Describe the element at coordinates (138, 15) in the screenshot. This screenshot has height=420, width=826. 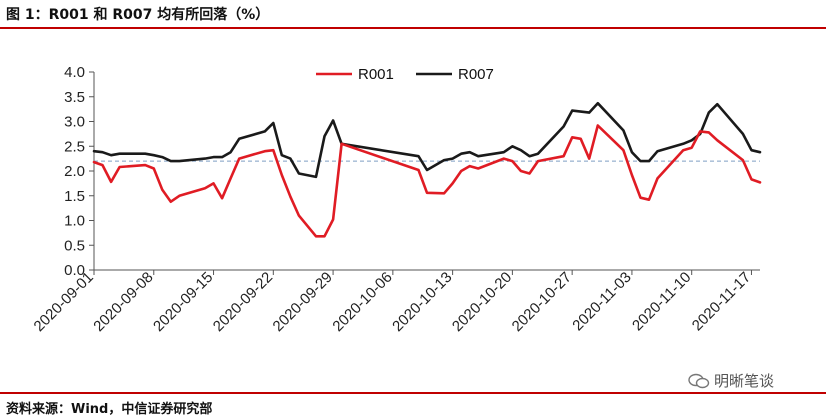
I see `chart-title: 图 1：R001 和 R007 均有所回落（%）` at that location.